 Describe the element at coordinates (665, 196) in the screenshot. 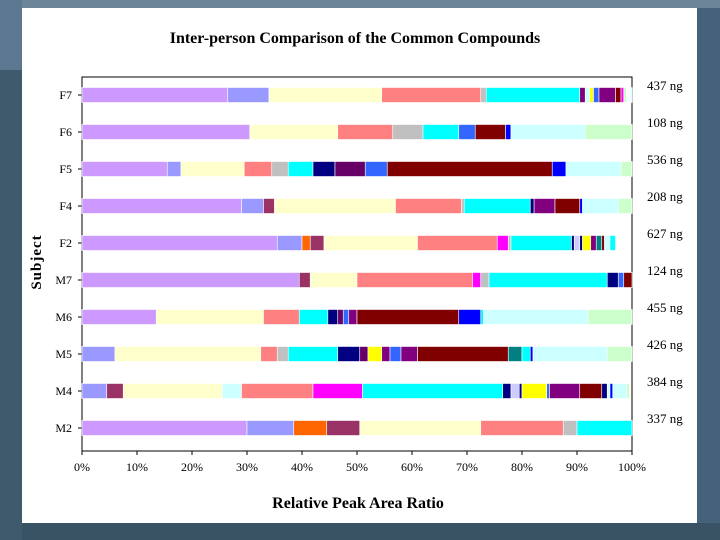

I see `amount-label: 208 ng` at that location.